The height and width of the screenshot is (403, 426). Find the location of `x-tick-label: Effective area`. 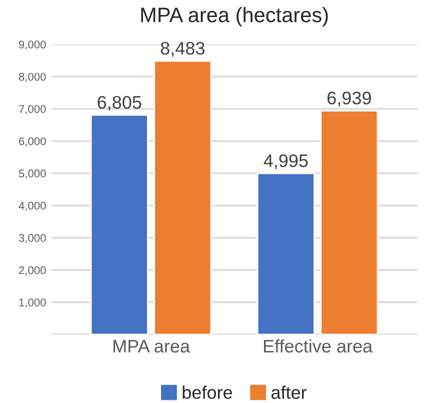

x-tick-label: Effective area is located at coordinates (318, 346).